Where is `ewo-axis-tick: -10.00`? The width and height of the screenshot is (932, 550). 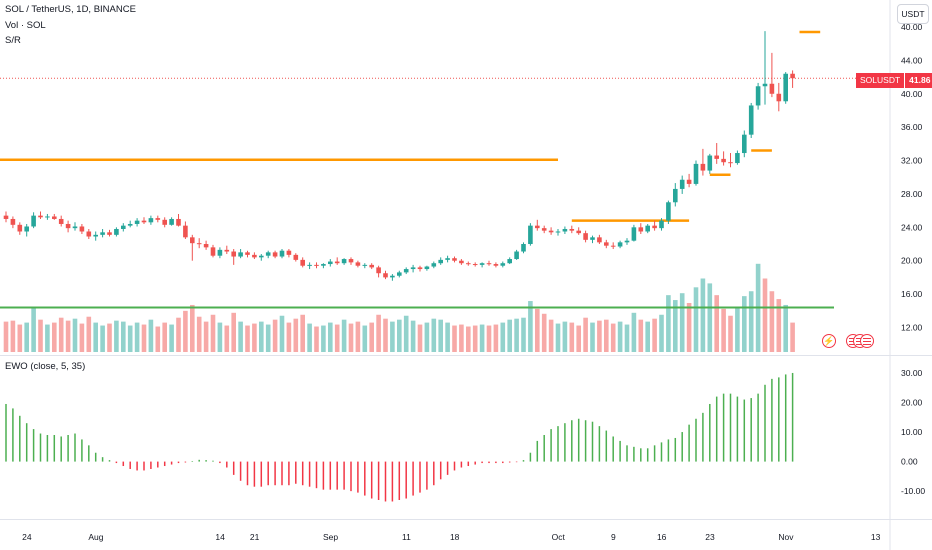 ewo-axis-tick: -10.00 is located at coordinates (913, 491).